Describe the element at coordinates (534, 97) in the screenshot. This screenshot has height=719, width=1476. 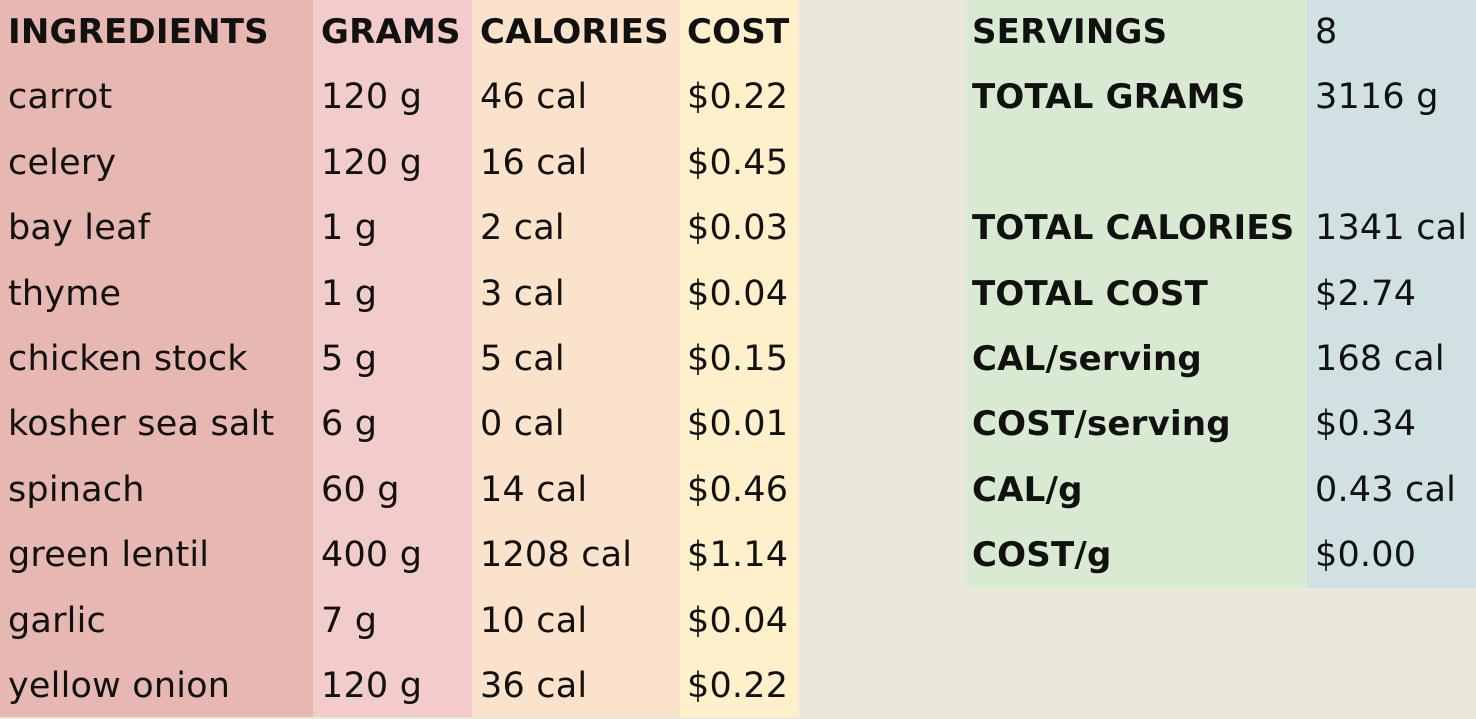
I see `calories-cell: 46 cal` at that location.